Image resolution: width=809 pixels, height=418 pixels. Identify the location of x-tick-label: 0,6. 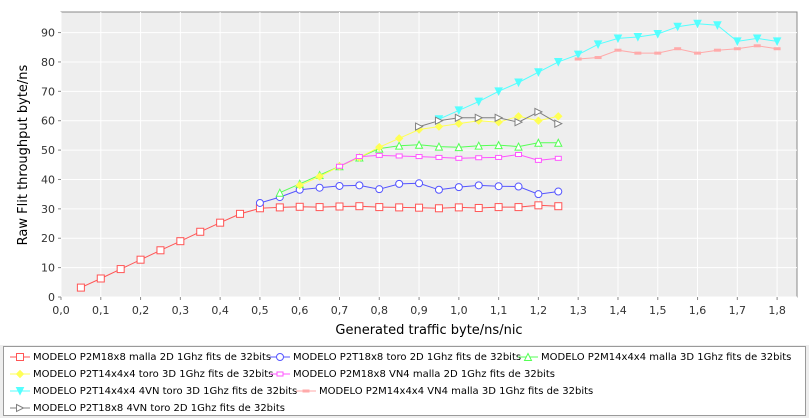
(300, 310).